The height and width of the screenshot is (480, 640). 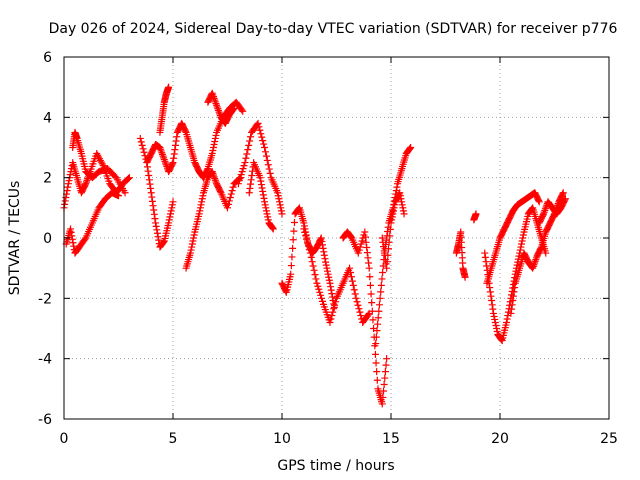 What do you see at coordinates (335, 466) in the screenshot?
I see `x-axis-label: GPS time / hours` at bounding box center [335, 466].